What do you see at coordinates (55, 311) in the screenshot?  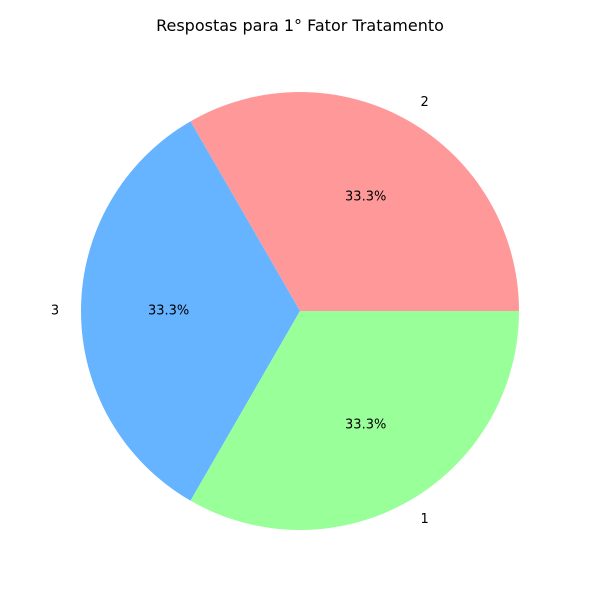 I see `pie-category-label-3: 3` at bounding box center [55, 311].